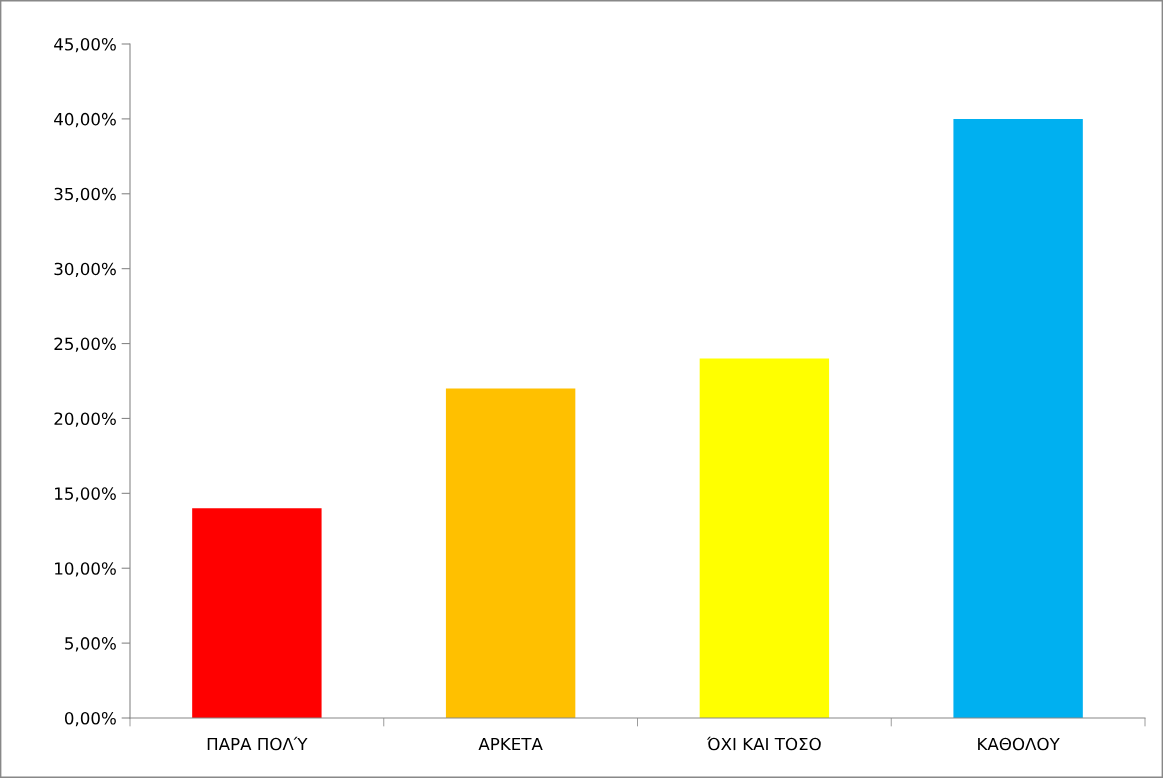  What do you see at coordinates (90, 719) in the screenshot?
I see `y-tick-label: 0,00%` at bounding box center [90, 719].